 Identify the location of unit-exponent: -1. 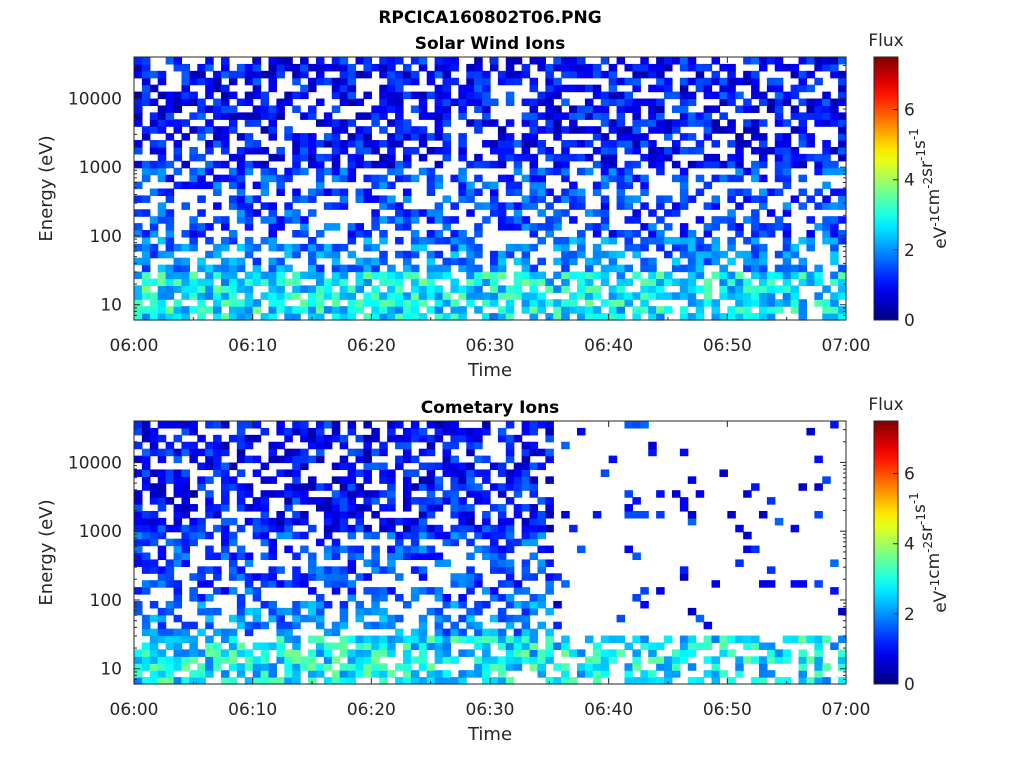
(914, 134).